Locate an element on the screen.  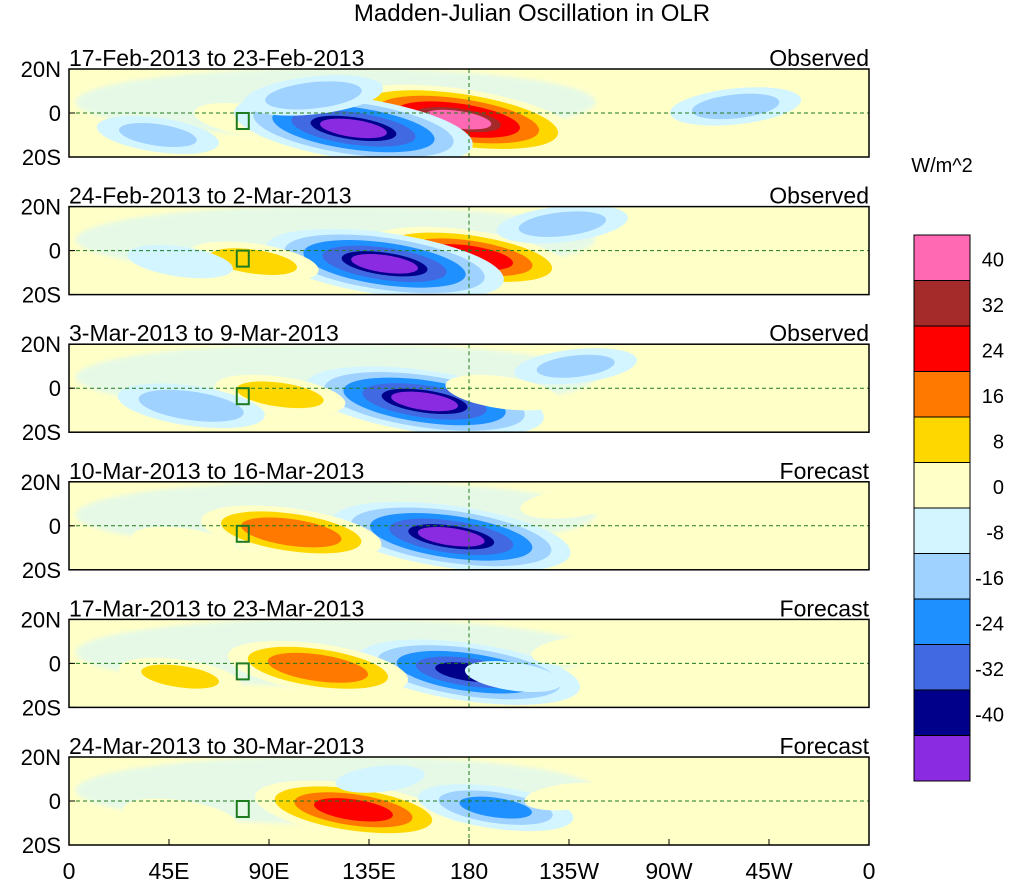
colorbar: W/m^2 40 32 24 16 8 0 -8 -16 -24 -32 -40 is located at coordinates (957, 468).